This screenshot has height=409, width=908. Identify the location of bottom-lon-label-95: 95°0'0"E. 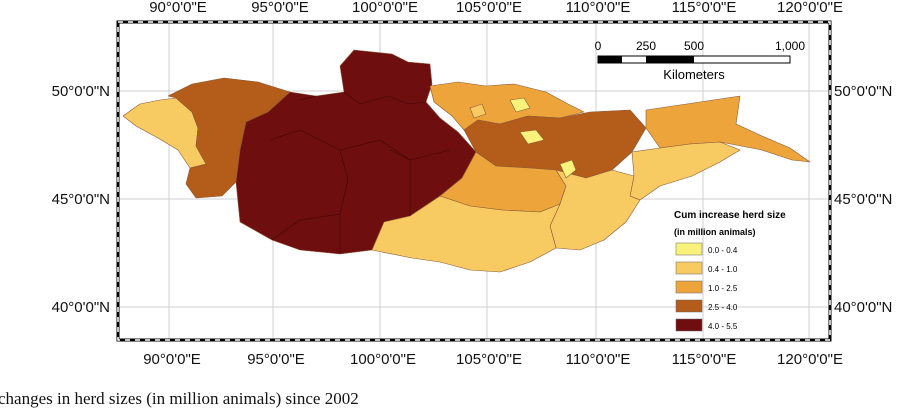
(276, 359).